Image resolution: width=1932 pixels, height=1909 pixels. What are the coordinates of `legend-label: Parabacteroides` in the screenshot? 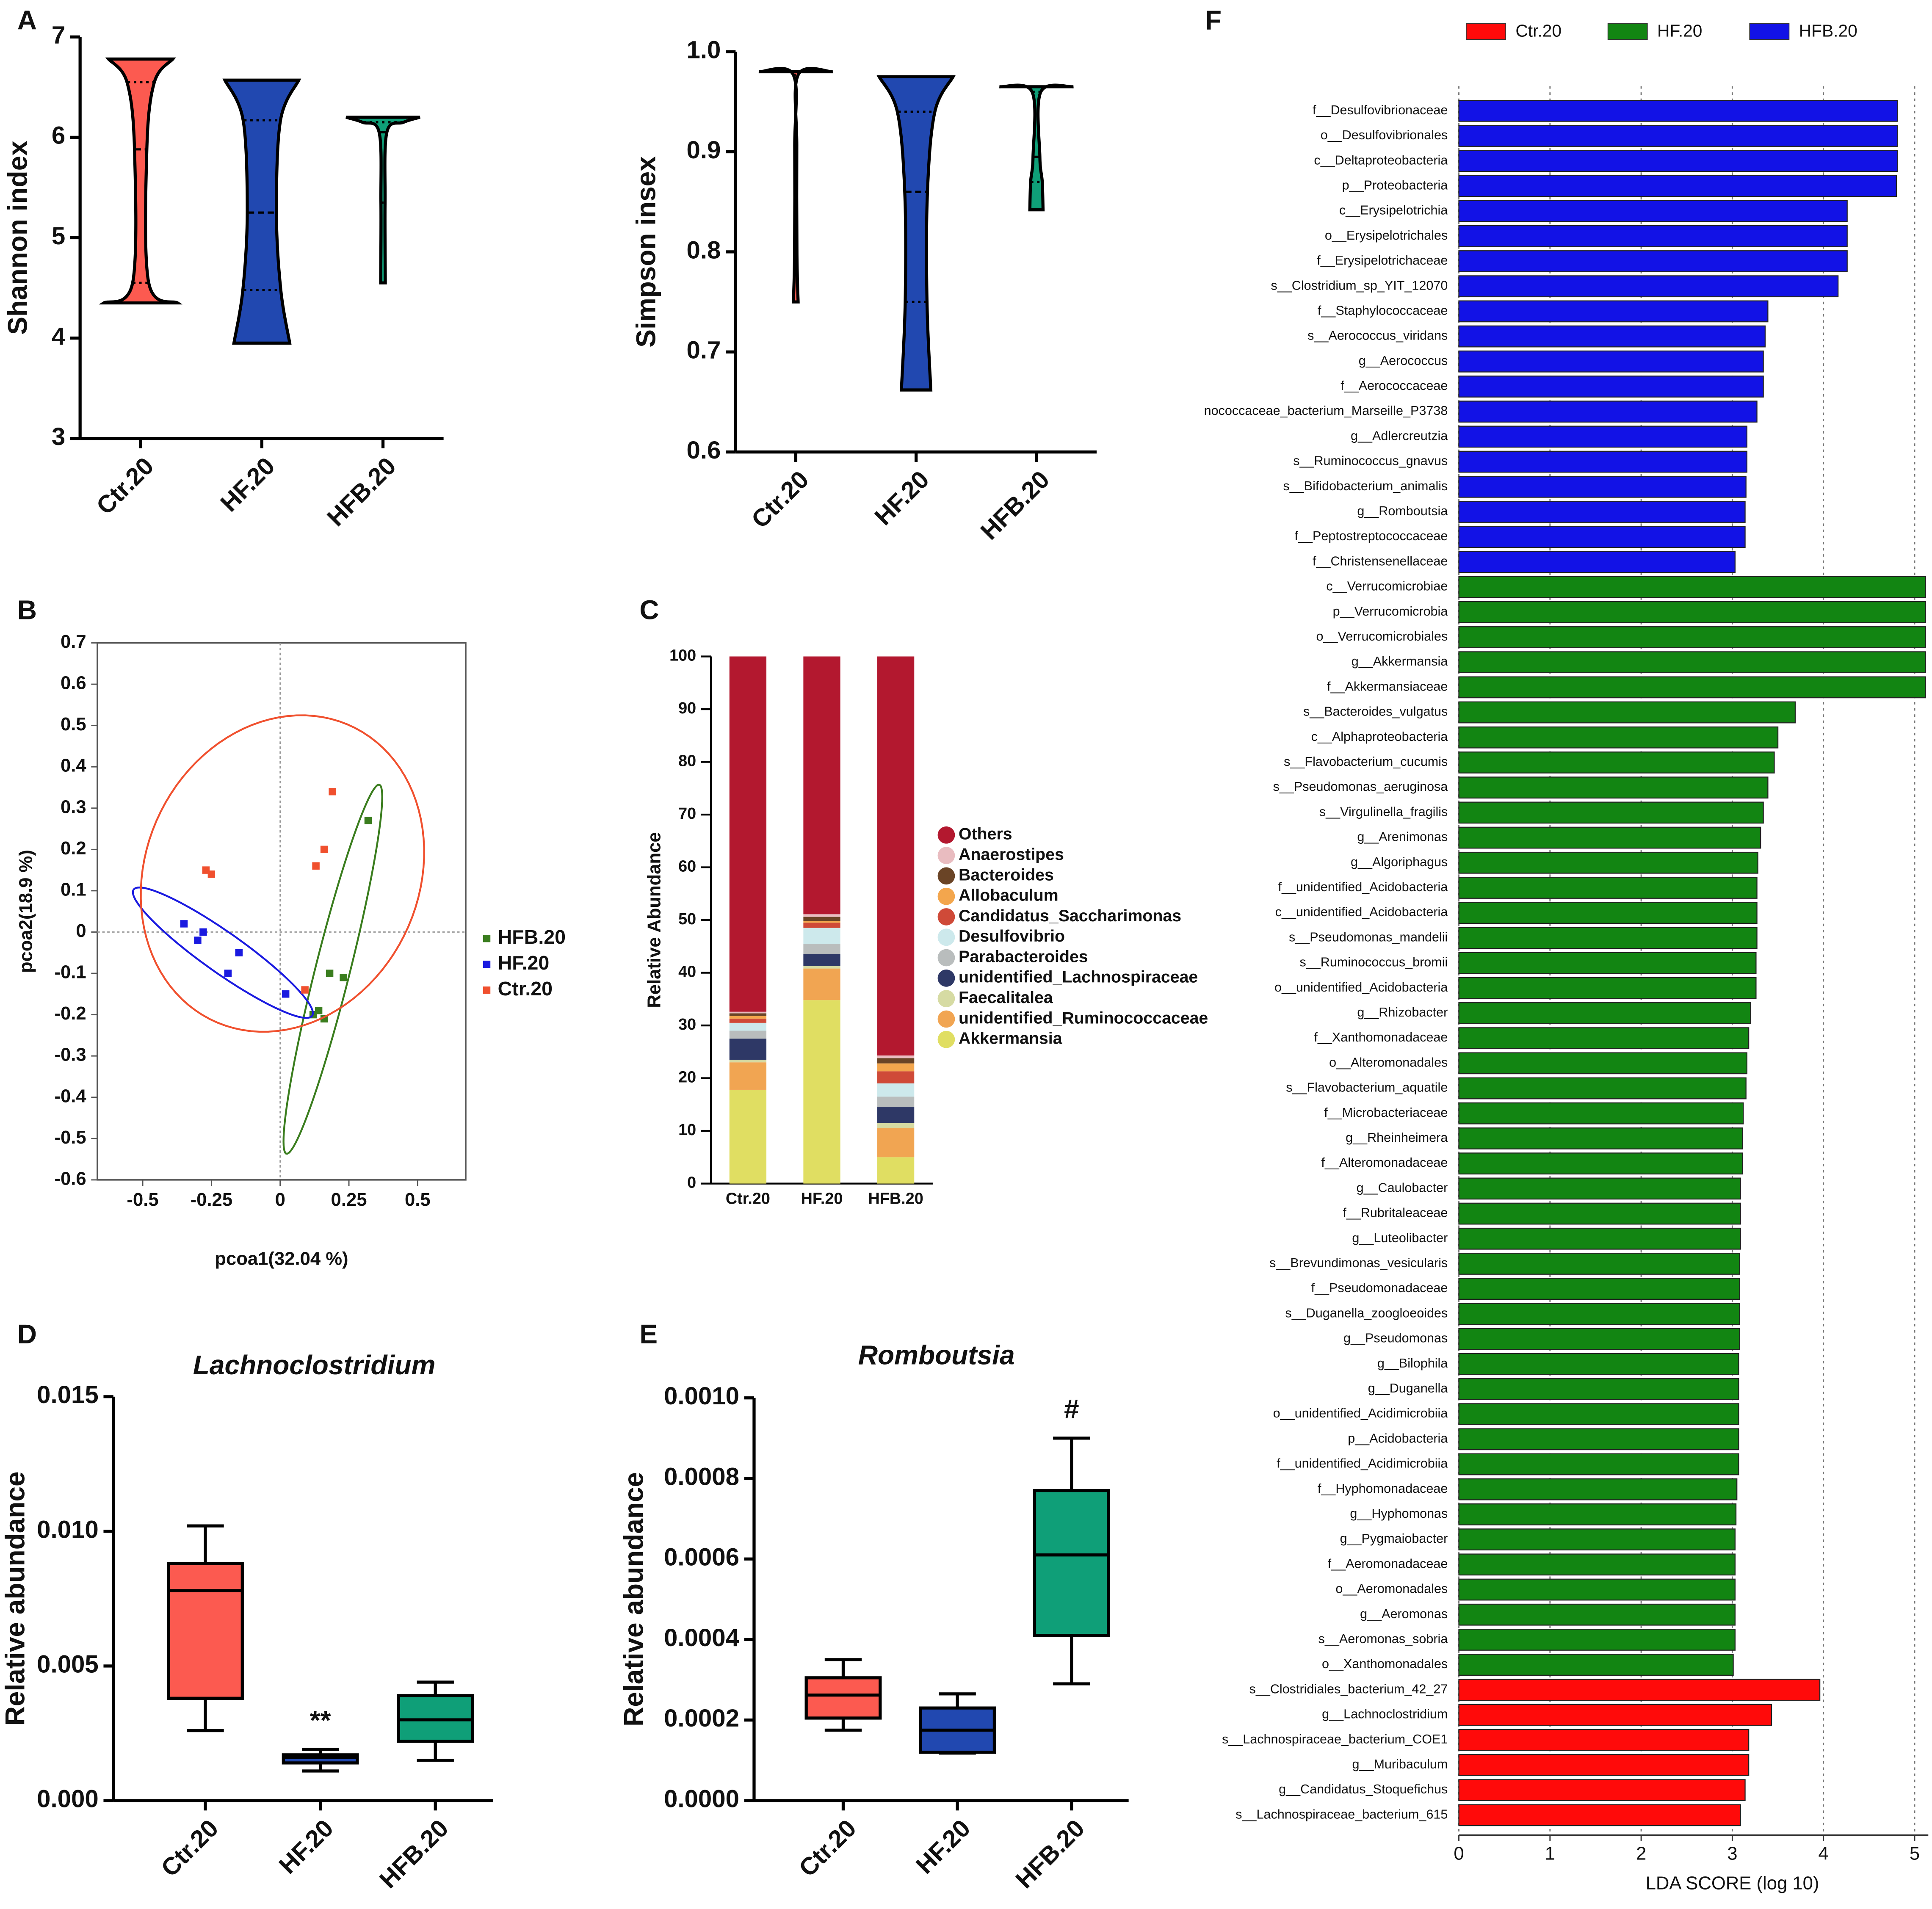 It's located at (1024, 956).